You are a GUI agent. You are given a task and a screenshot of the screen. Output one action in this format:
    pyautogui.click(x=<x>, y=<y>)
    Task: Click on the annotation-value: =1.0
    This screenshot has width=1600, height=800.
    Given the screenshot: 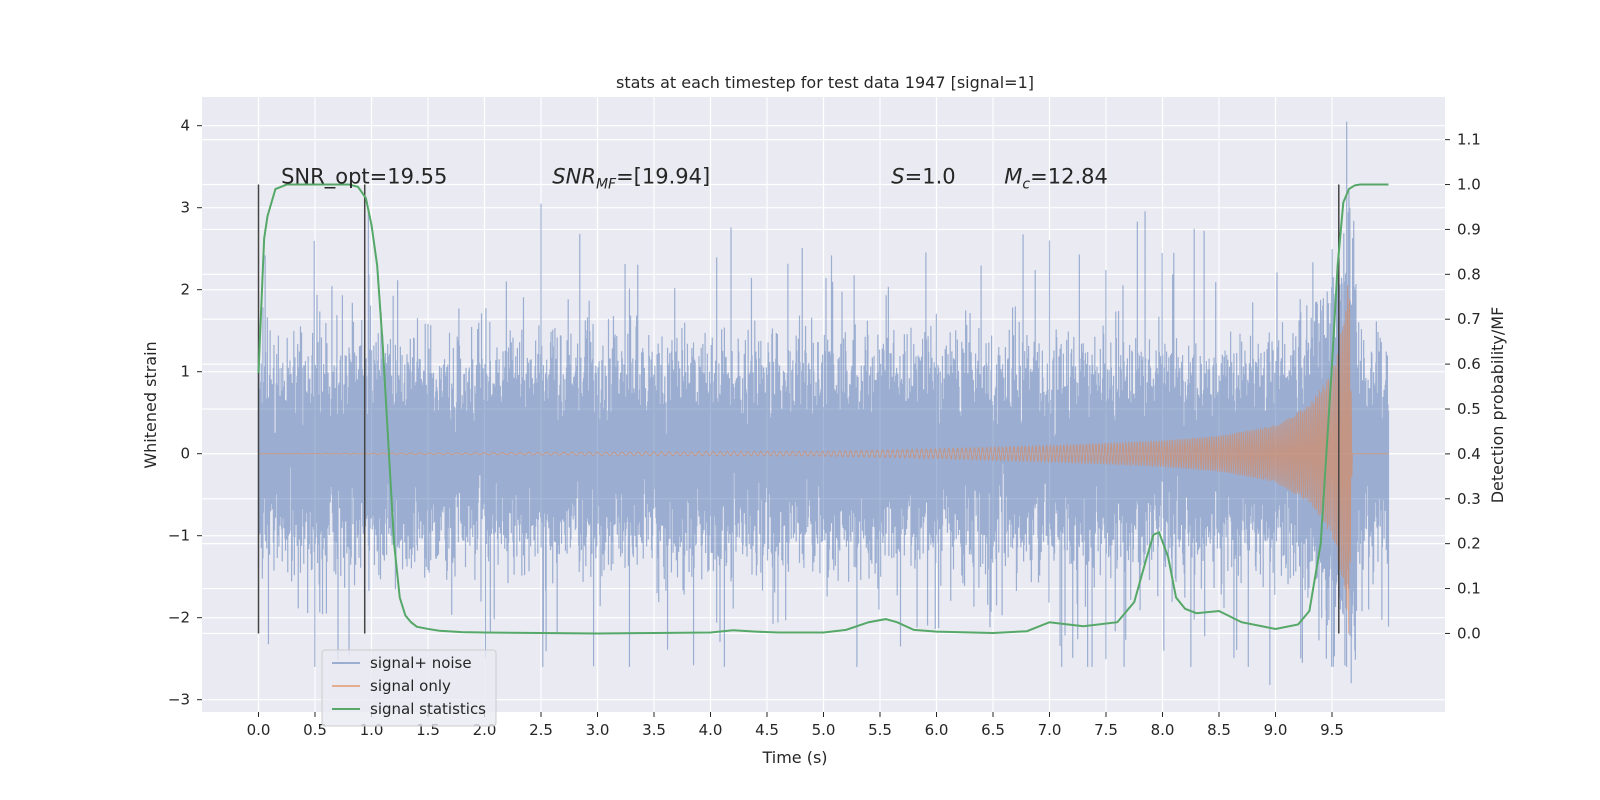 What is the action you would take?
    pyautogui.click(x=930, y=177)
    